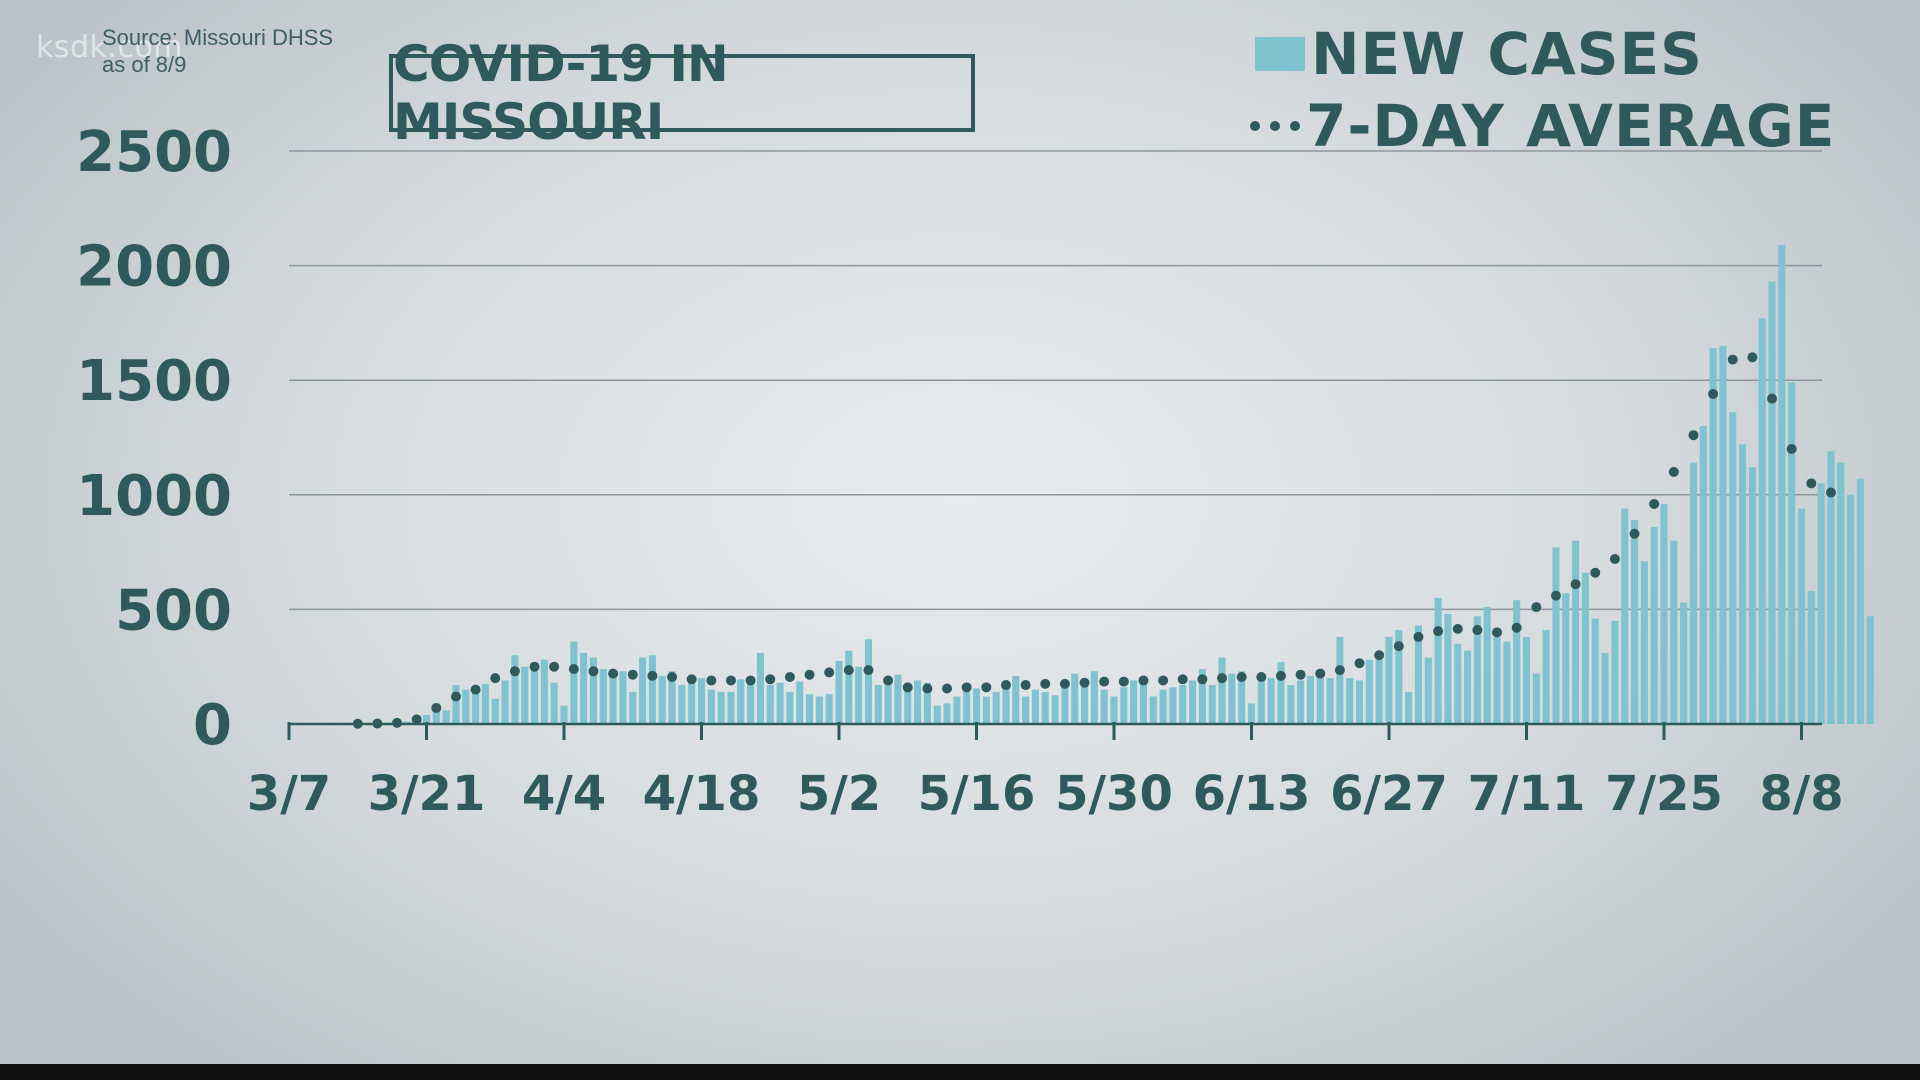  Describe the element at coordinates (1252, 794) in the screenshot. I see `x-tick-label: 6/13` at that location.